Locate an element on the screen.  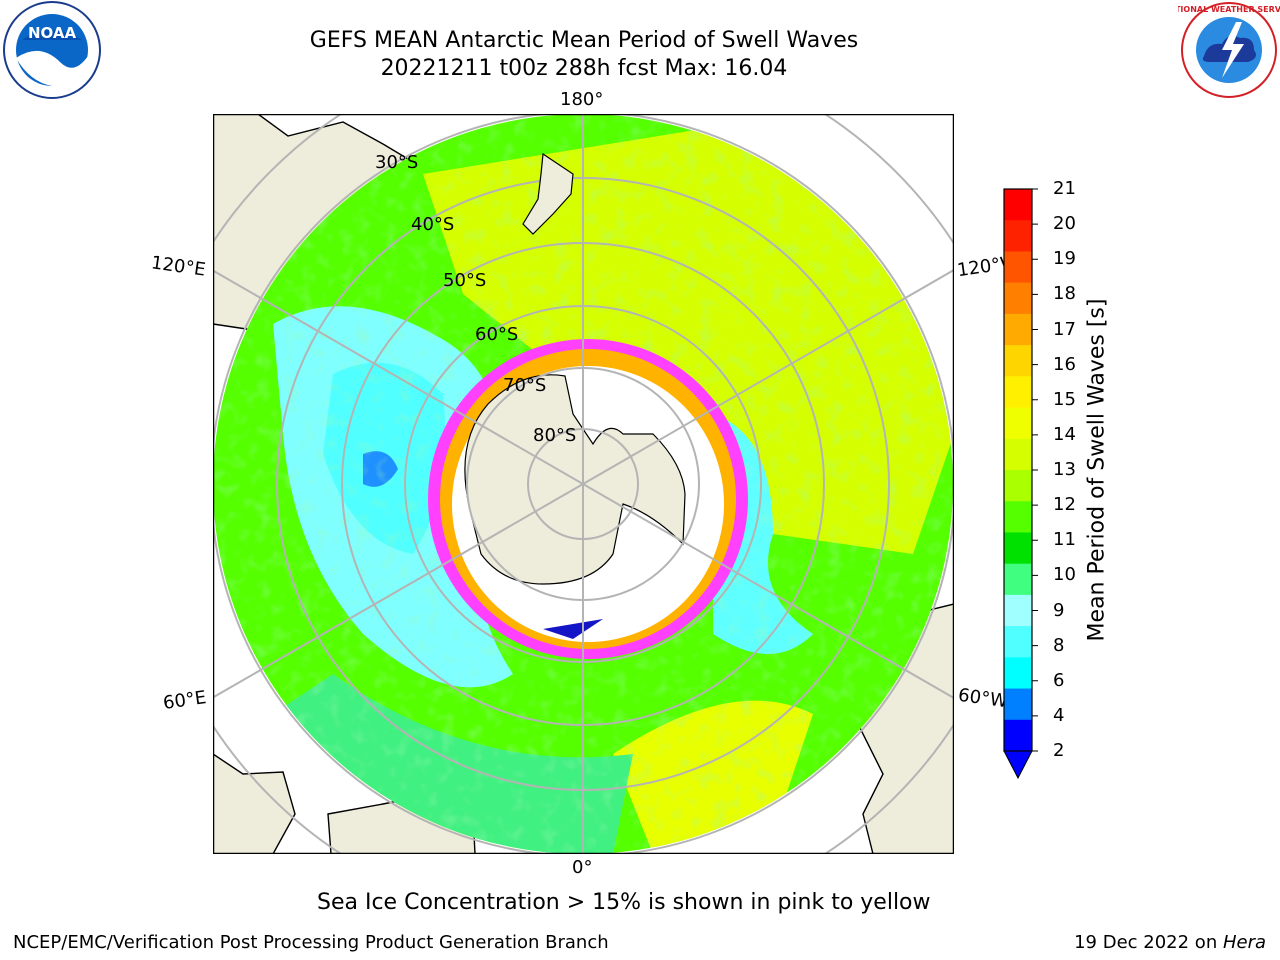
noaa-logo-text: NOAA is located at coordinates (52, 33).